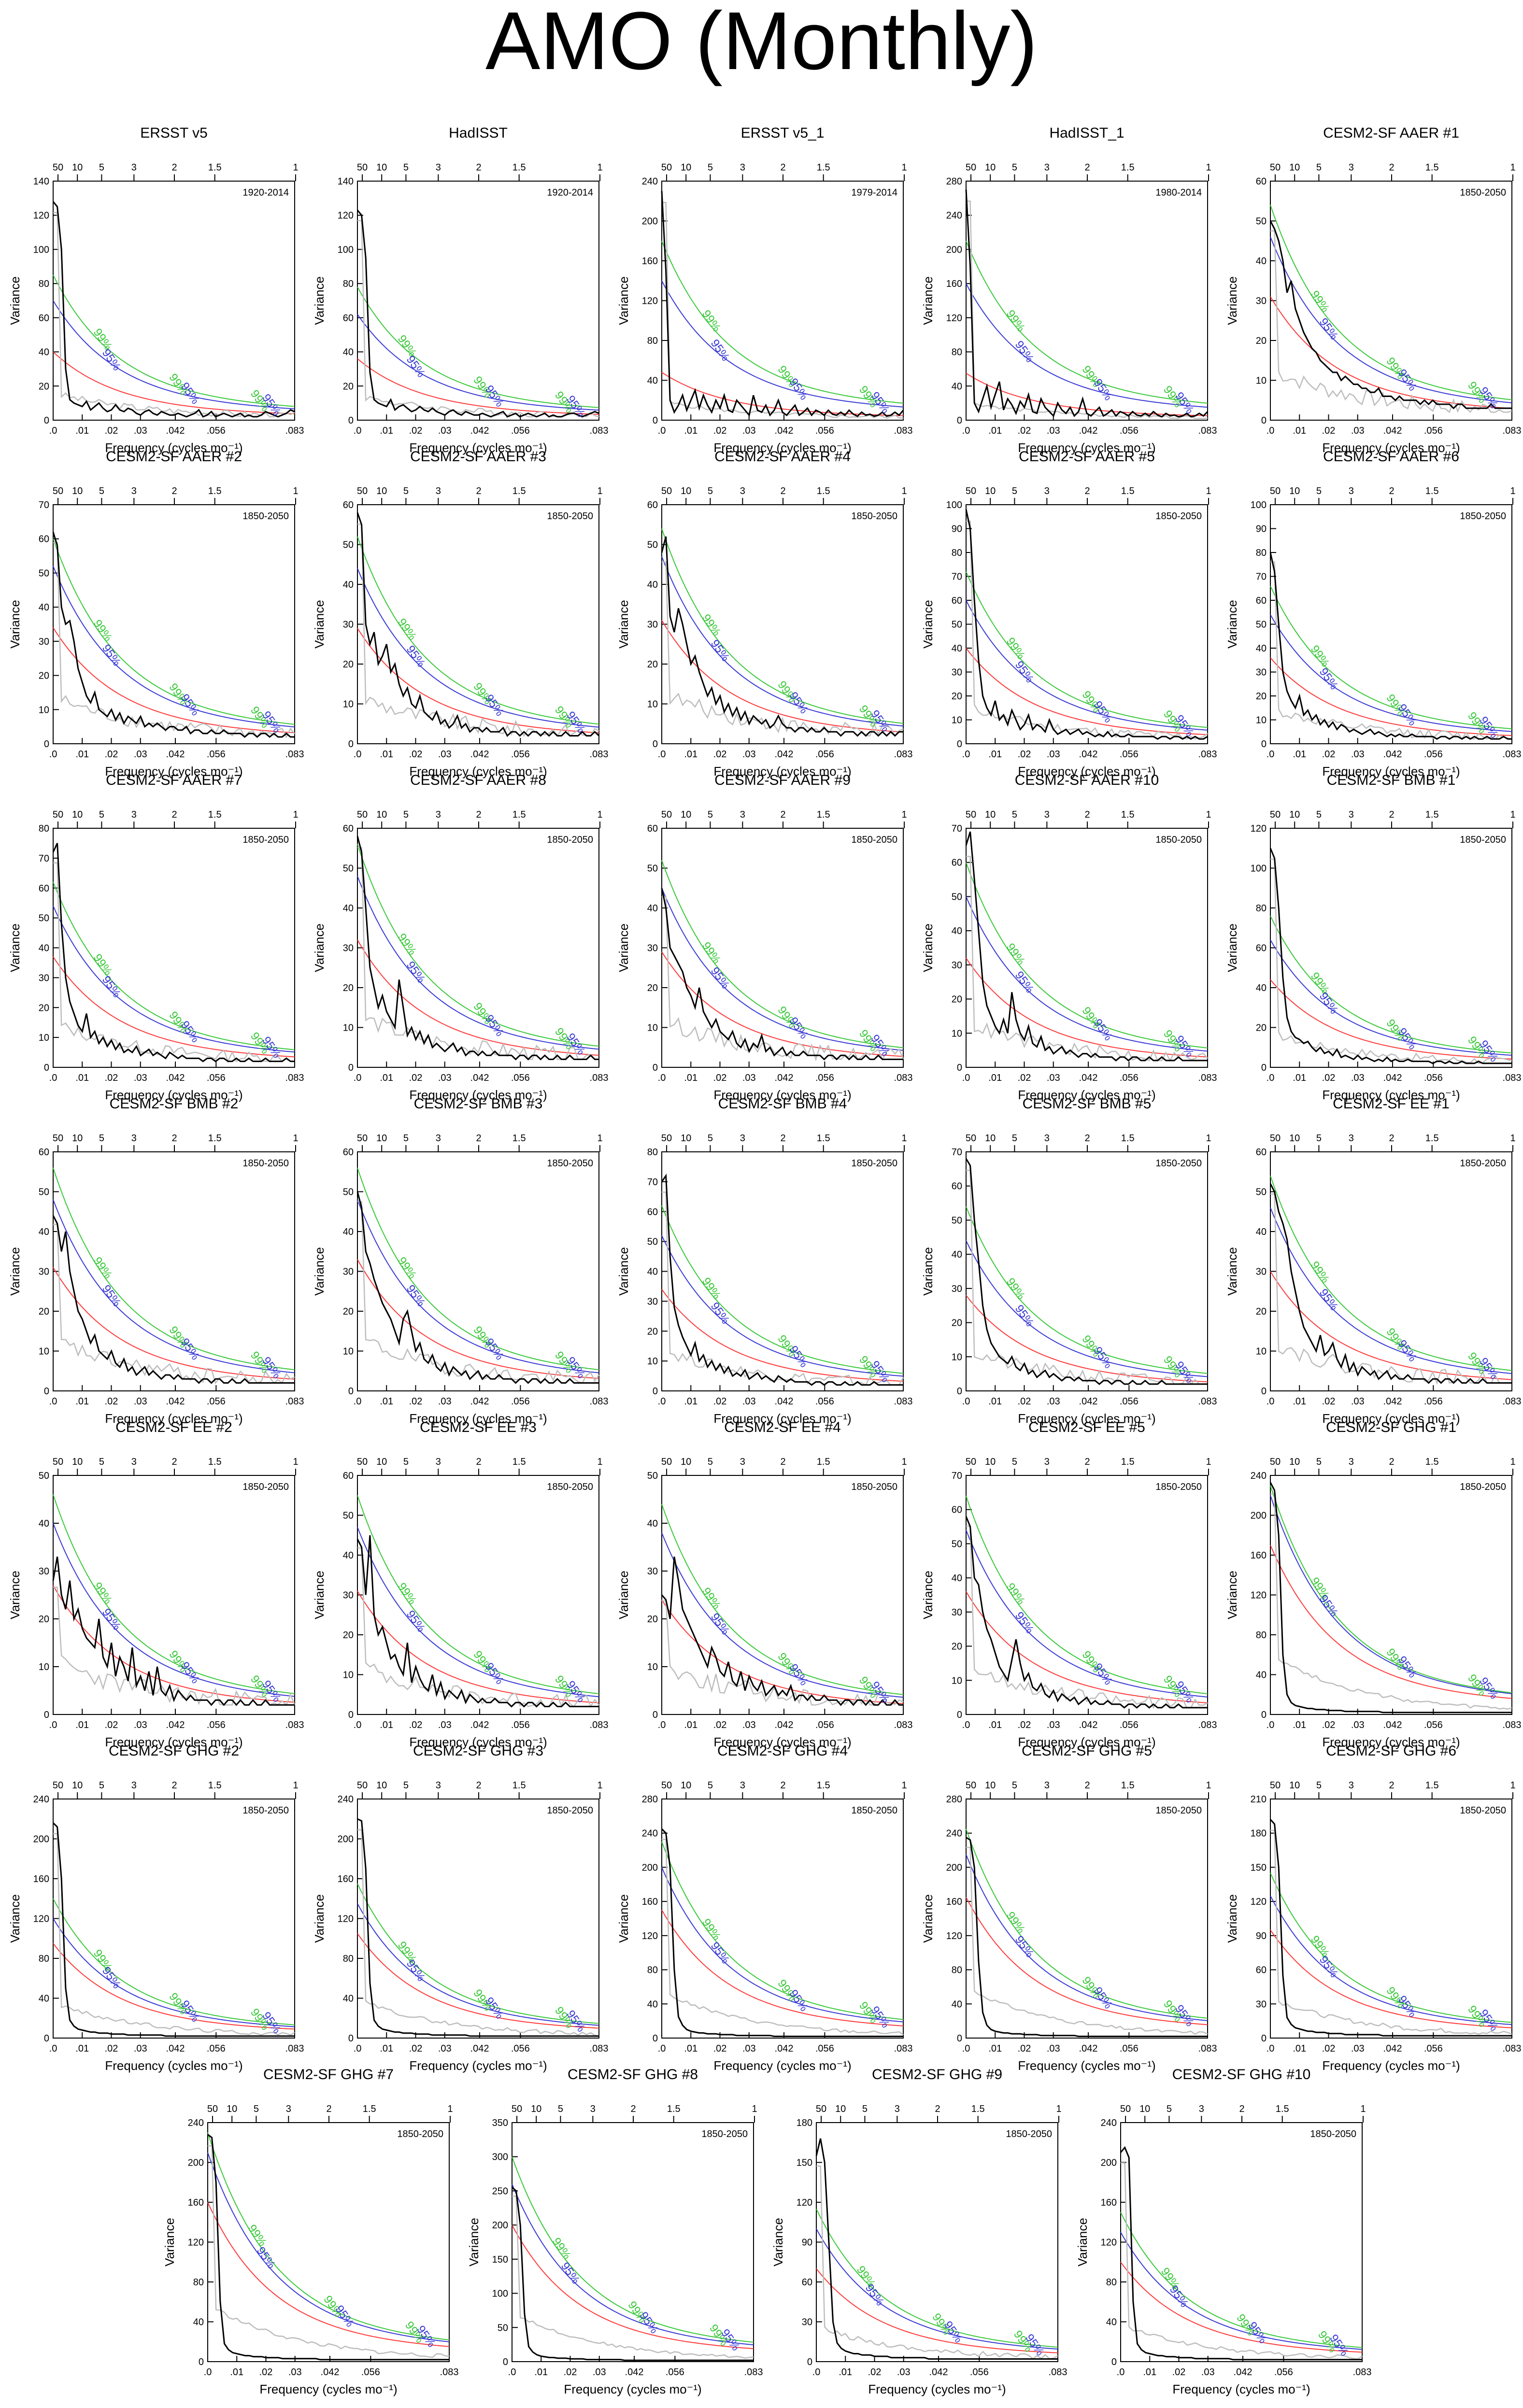 The image size is (1523, 2408). Describe the element at coordinates (624, 1595) in the screenshot. I see `y-axis-label: Variance` at that location.